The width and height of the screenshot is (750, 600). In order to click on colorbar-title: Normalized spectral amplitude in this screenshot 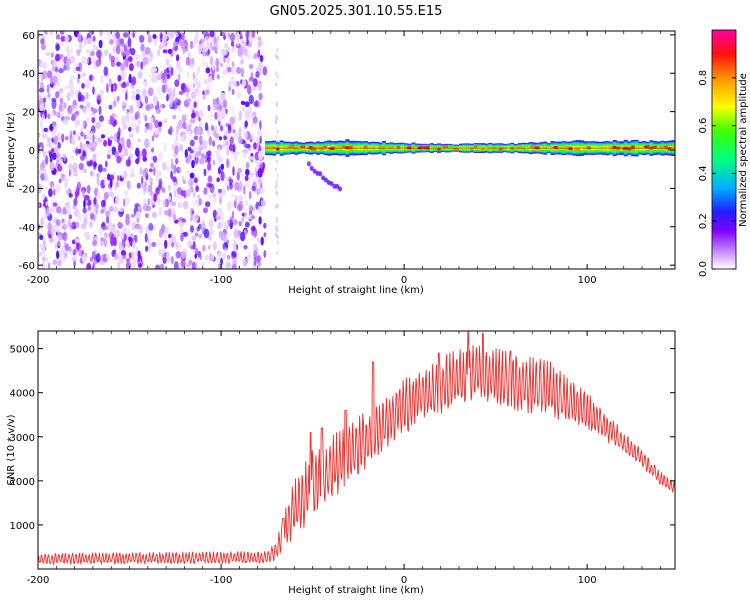, I will do `click(743, 150)`.